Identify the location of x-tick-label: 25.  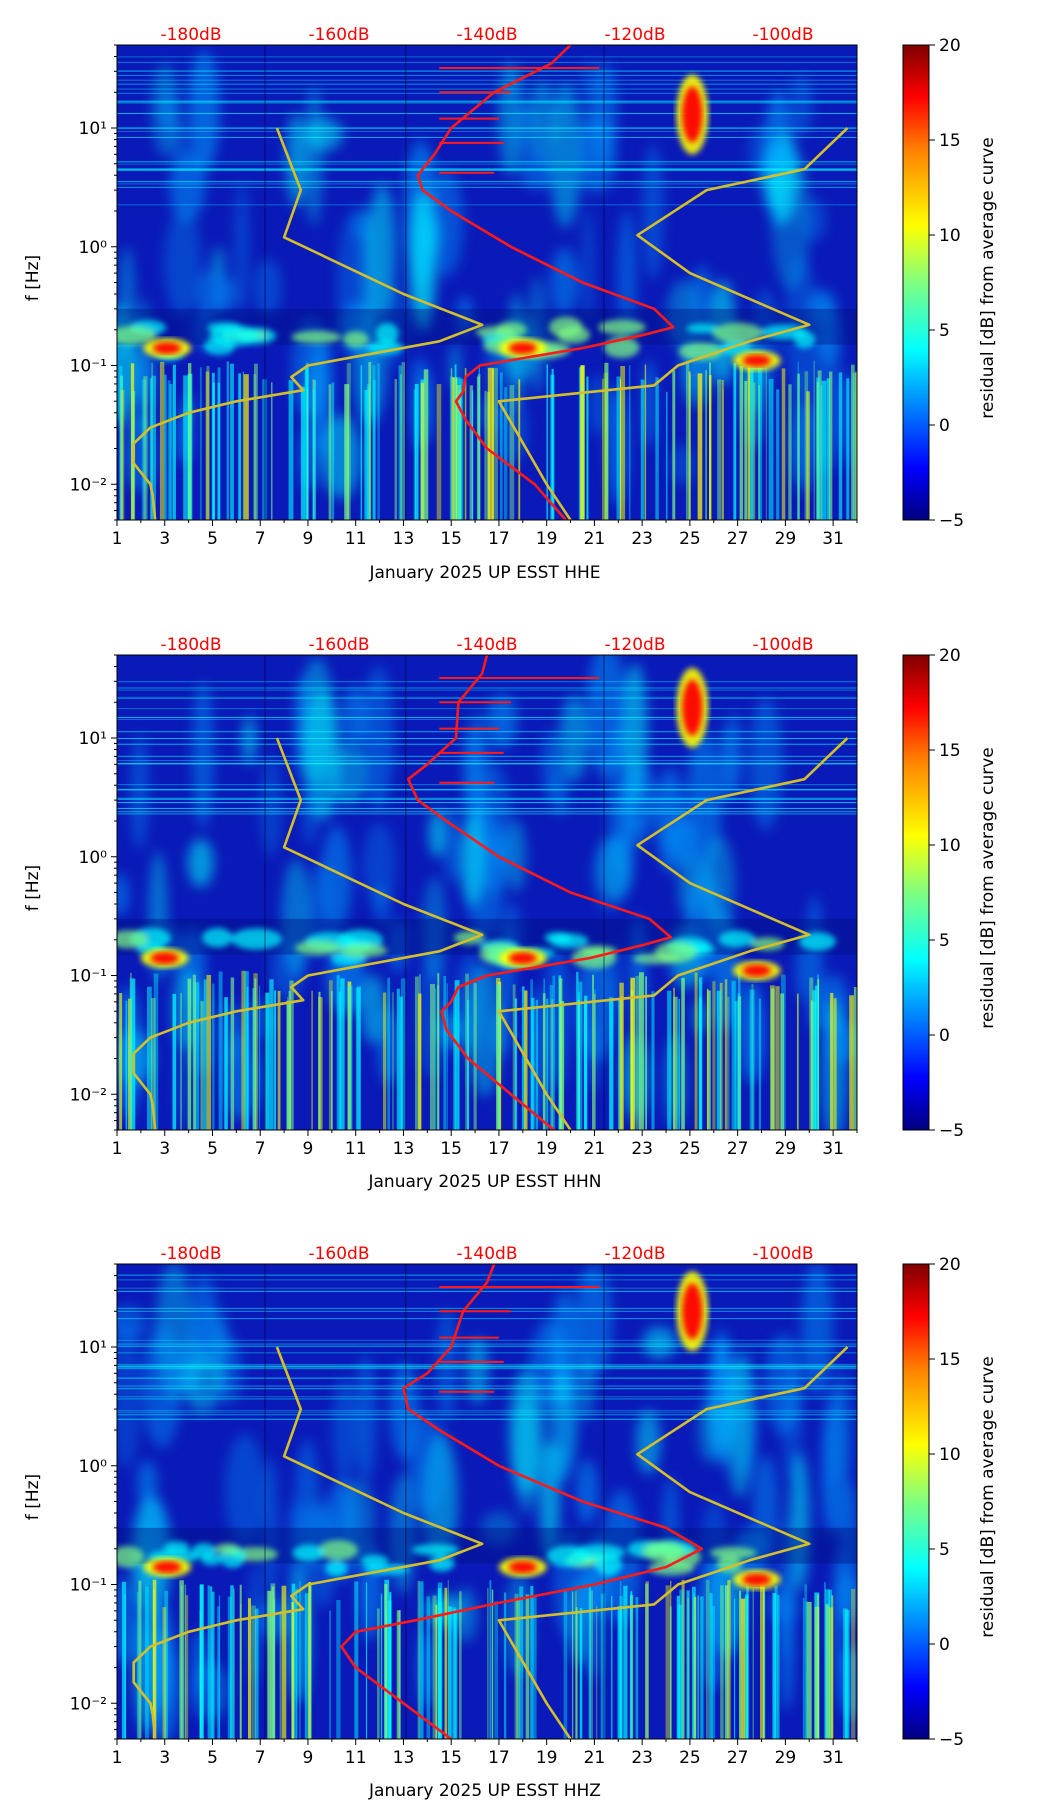
(690, 1149).